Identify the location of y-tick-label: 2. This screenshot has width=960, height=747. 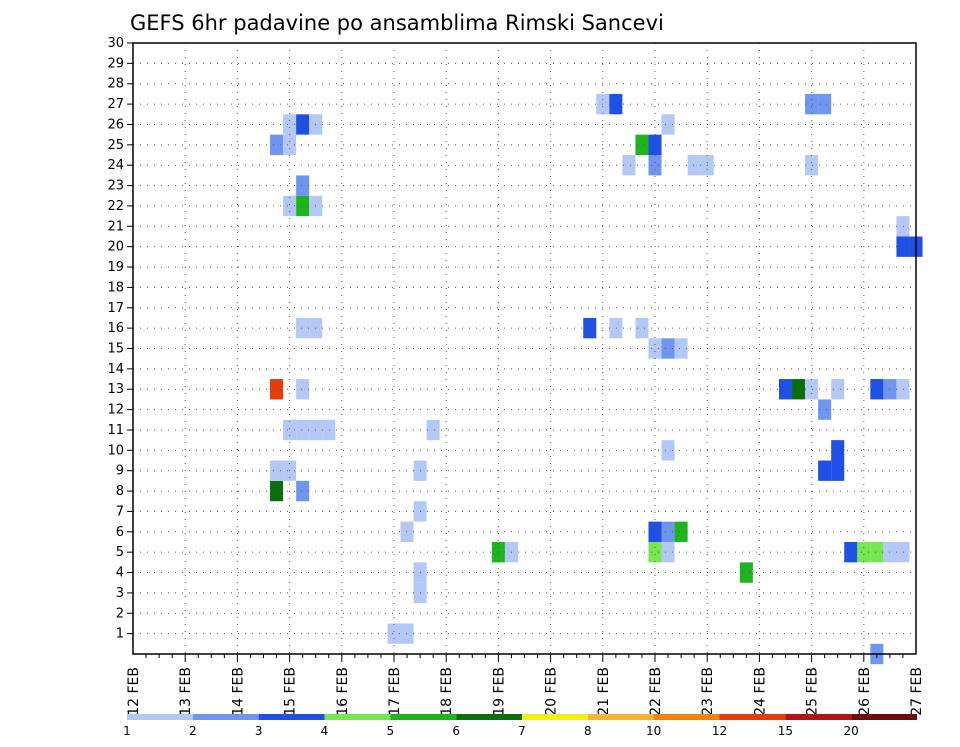
(120, 613).